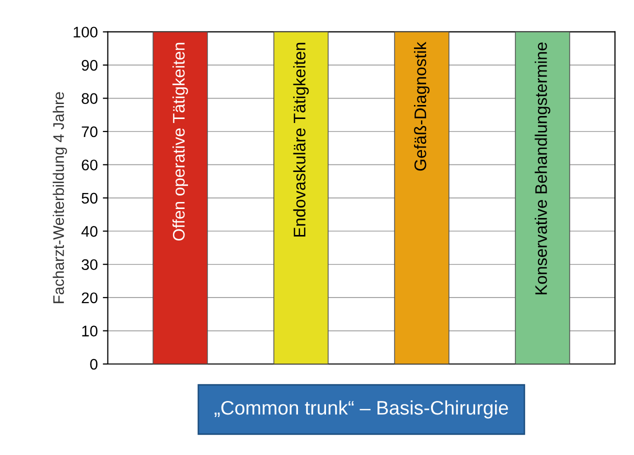  What do you see at coordinates (94, 364) in the screenshot?
I see `y-tick-label: 0` at bounding box center [94, 364].